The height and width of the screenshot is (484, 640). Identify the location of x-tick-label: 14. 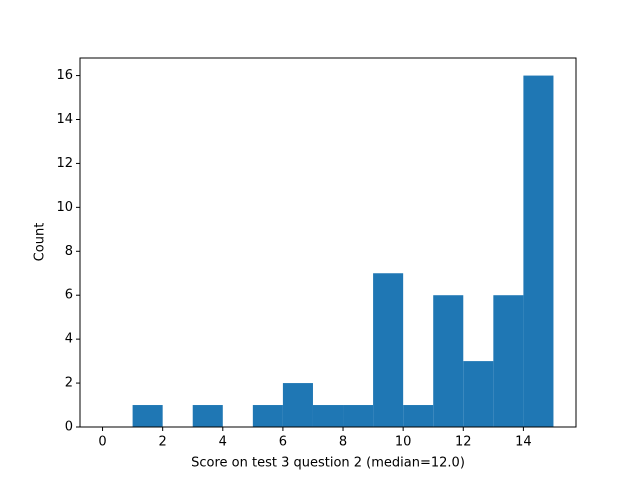
(523, 442).